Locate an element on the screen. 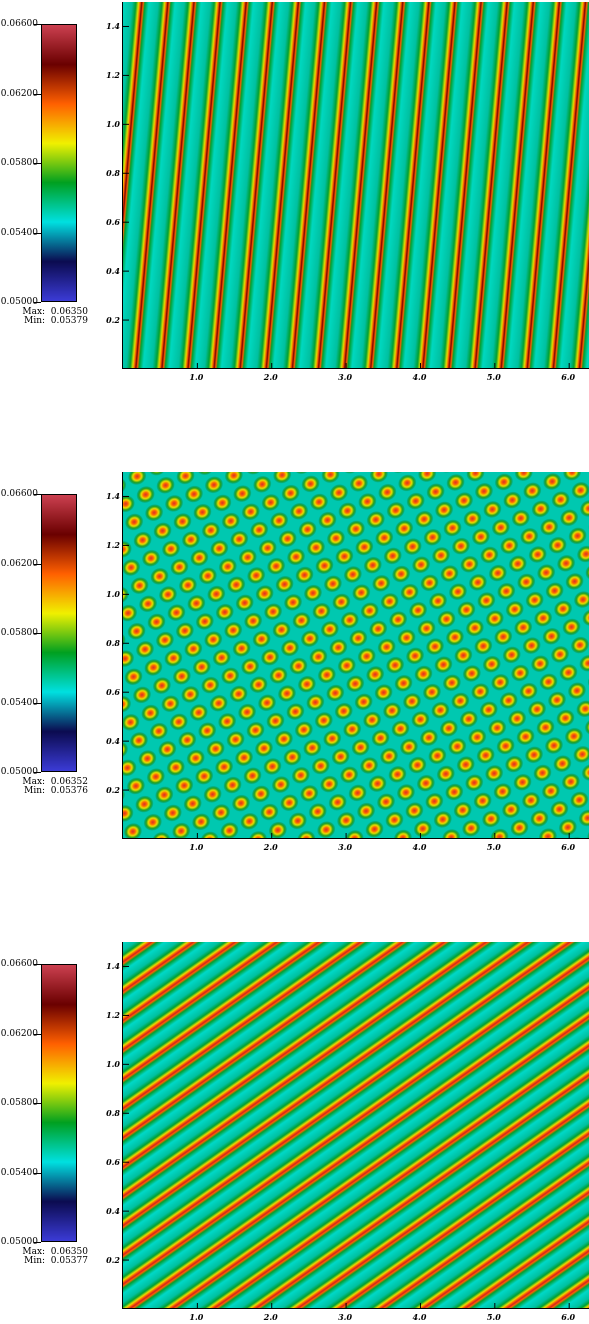  min-label: Min: 0.05376 is located at coordinates (56, 791).